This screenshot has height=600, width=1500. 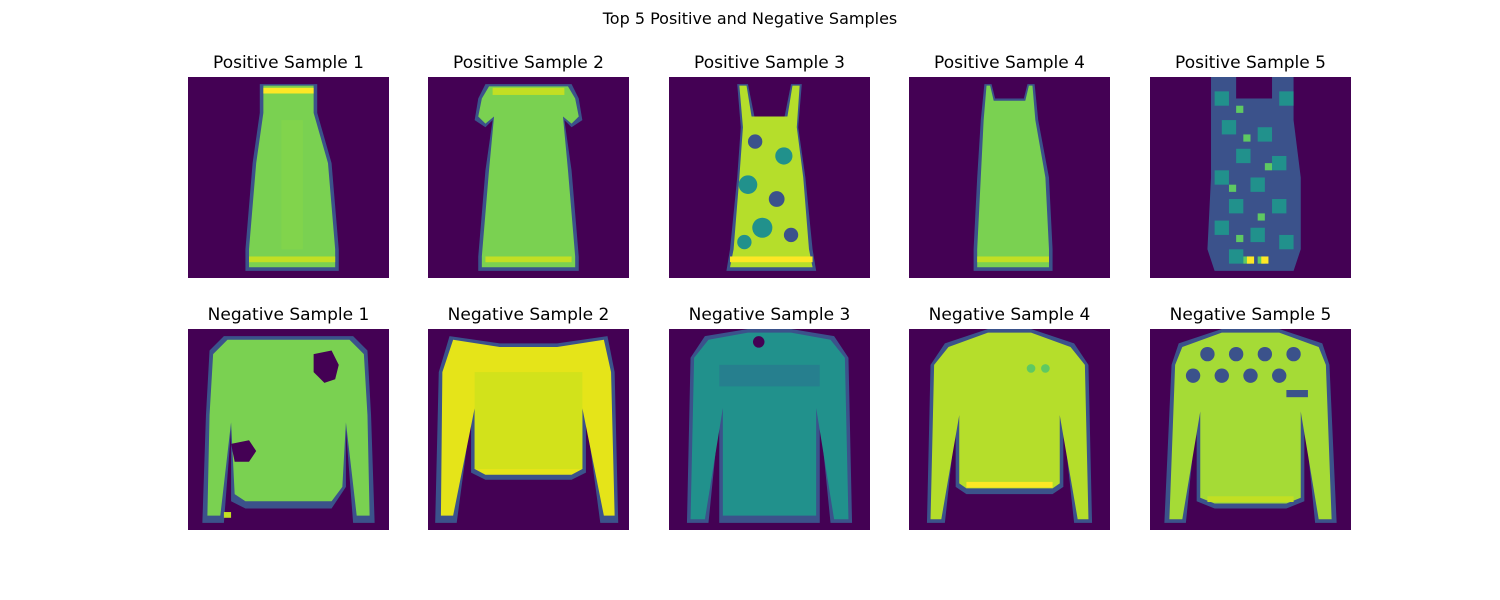 I want to click on positive-sample-title-1: Positive Sample 1, so click(x=288, y=63).